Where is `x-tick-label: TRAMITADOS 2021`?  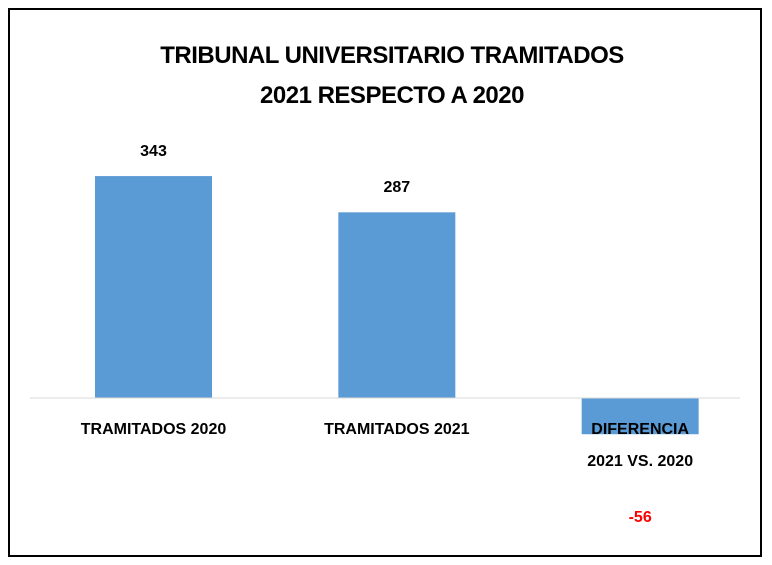
x-tick-label: TRAMITADOS 2021 is located at coordinates (397, 429).